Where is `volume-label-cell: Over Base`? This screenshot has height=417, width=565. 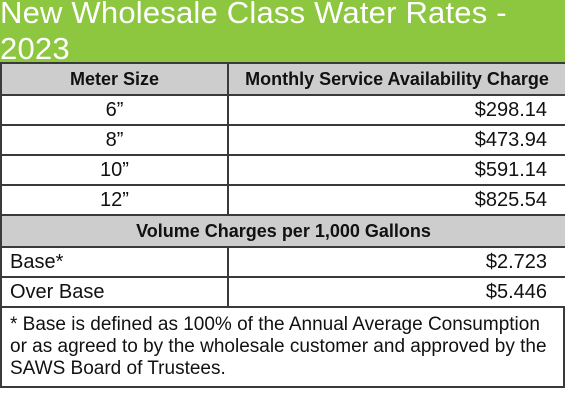 volume-label-cell: Over Base is located at coordinates (114, 292).